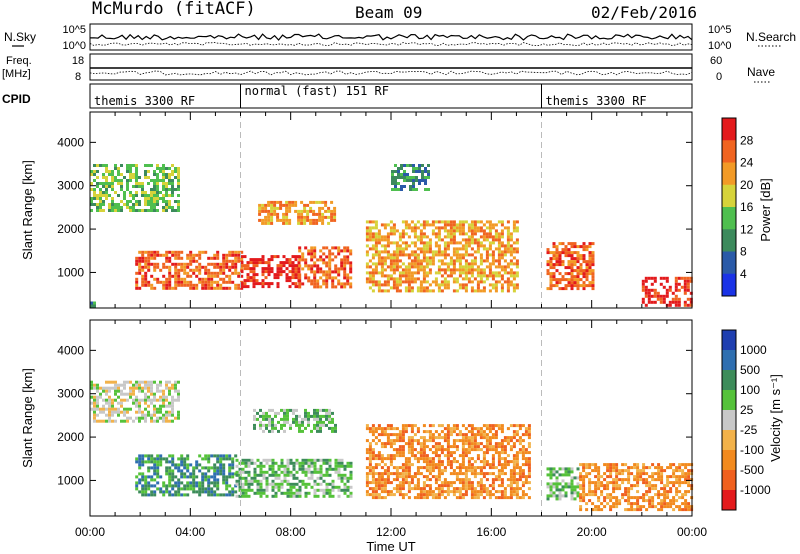  What do you see at coordinates (317, 91) in the screenshot?
I see `cpid-segment-label: normal (fast) 151 RF` at bounding box center [317, 91].